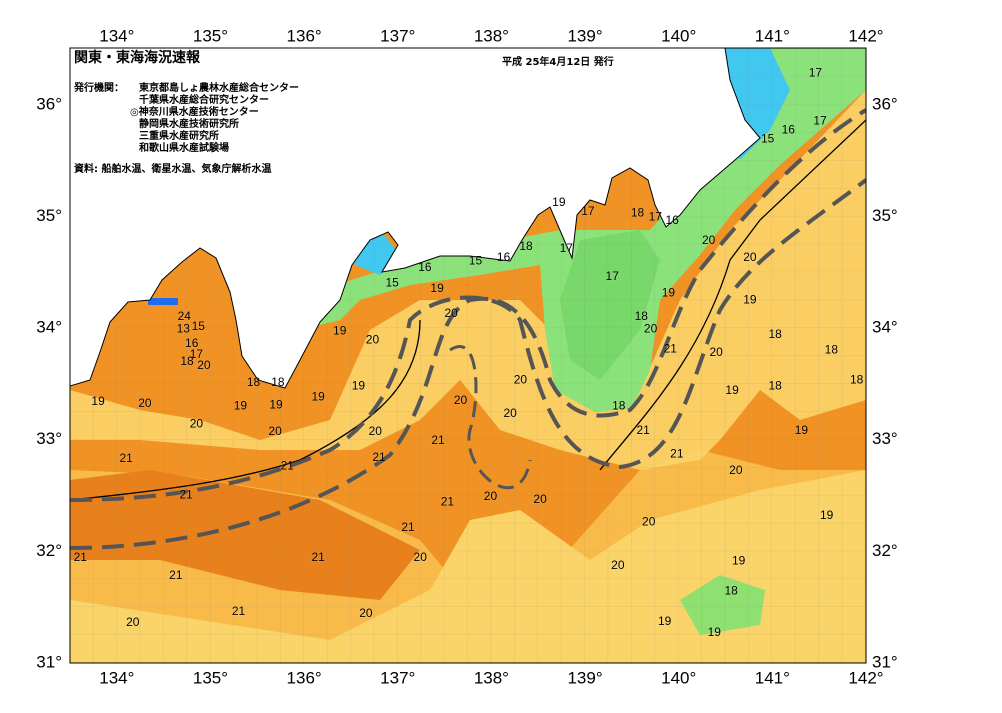 The width and height of the screenshot is (1002, 713). Describe the element at coordinates (678, 35) in the screenshot. I see `x-tick-label: 140°` at that location.